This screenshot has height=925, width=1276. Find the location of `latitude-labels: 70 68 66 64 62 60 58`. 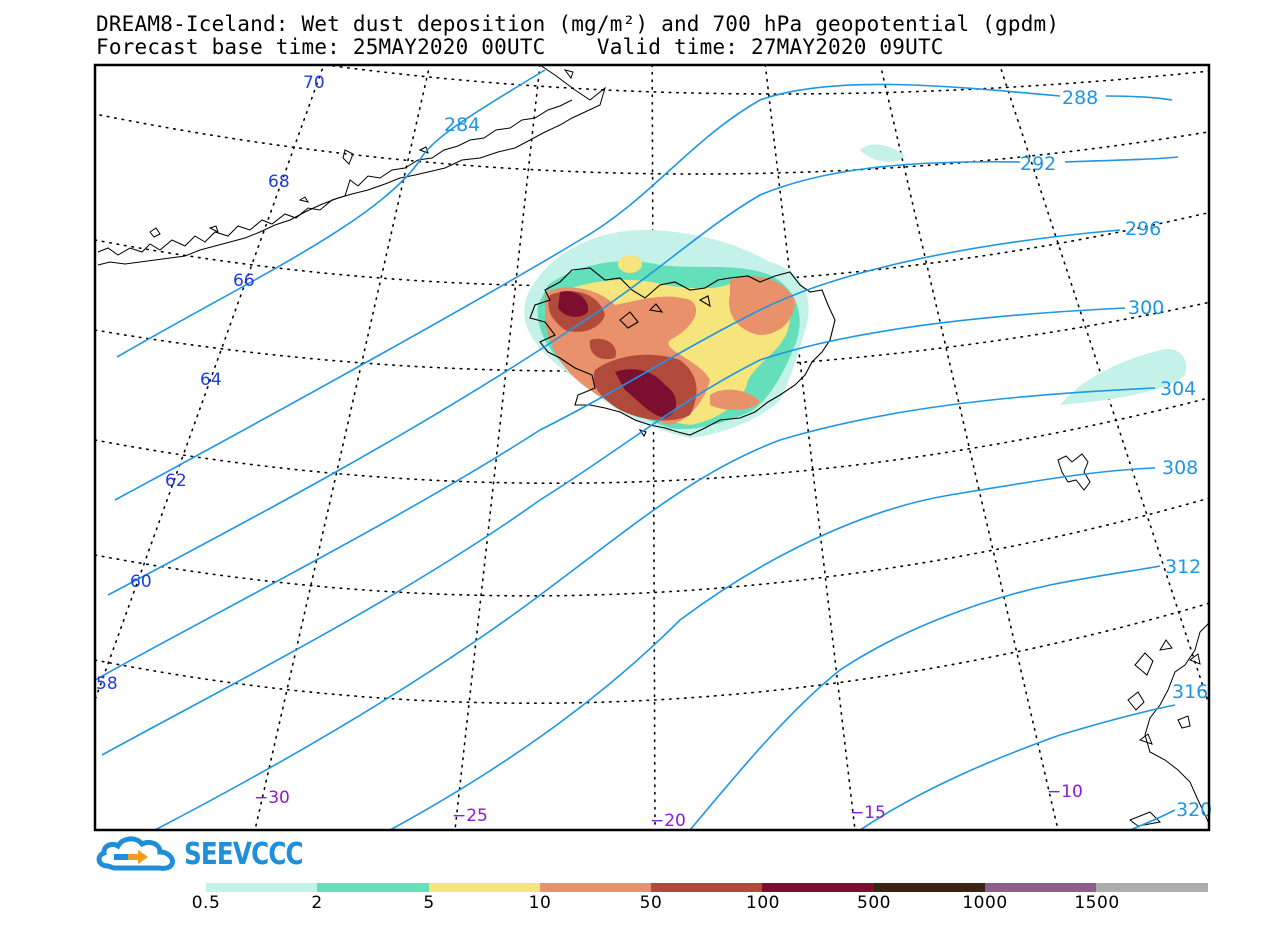

latitude-labels: 70 68 66 64 62 60 58 is located at coordinates (210, 383).